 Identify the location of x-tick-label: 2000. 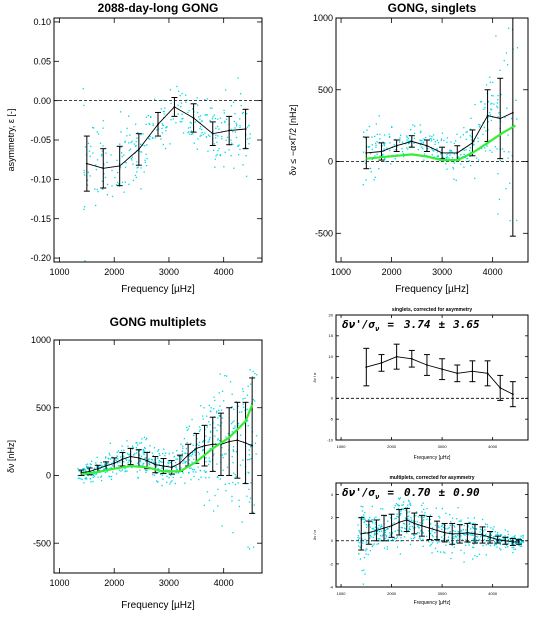
(392, 446).